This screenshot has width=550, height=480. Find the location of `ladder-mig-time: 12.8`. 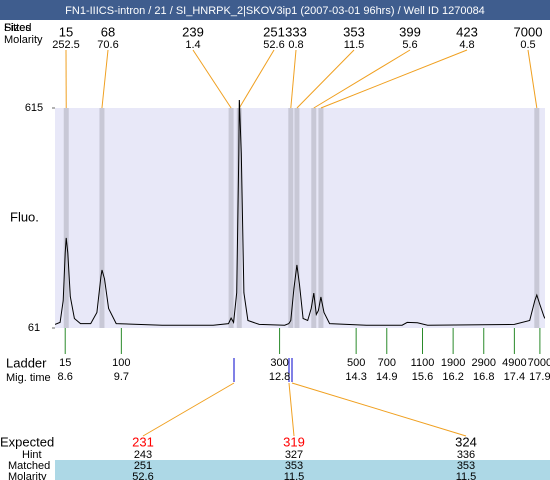

ladder-mig-time: 12.8 is located at coordinates (279, 377).